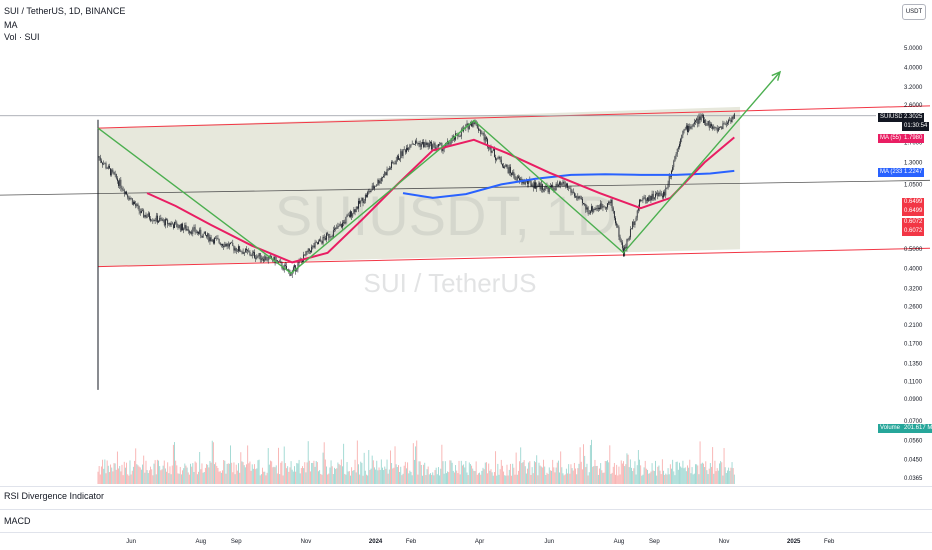 The height and width of the screenshot is (550, 932). I want to click on indicator-vol-label: Vol · SUI, so click(22, 37).